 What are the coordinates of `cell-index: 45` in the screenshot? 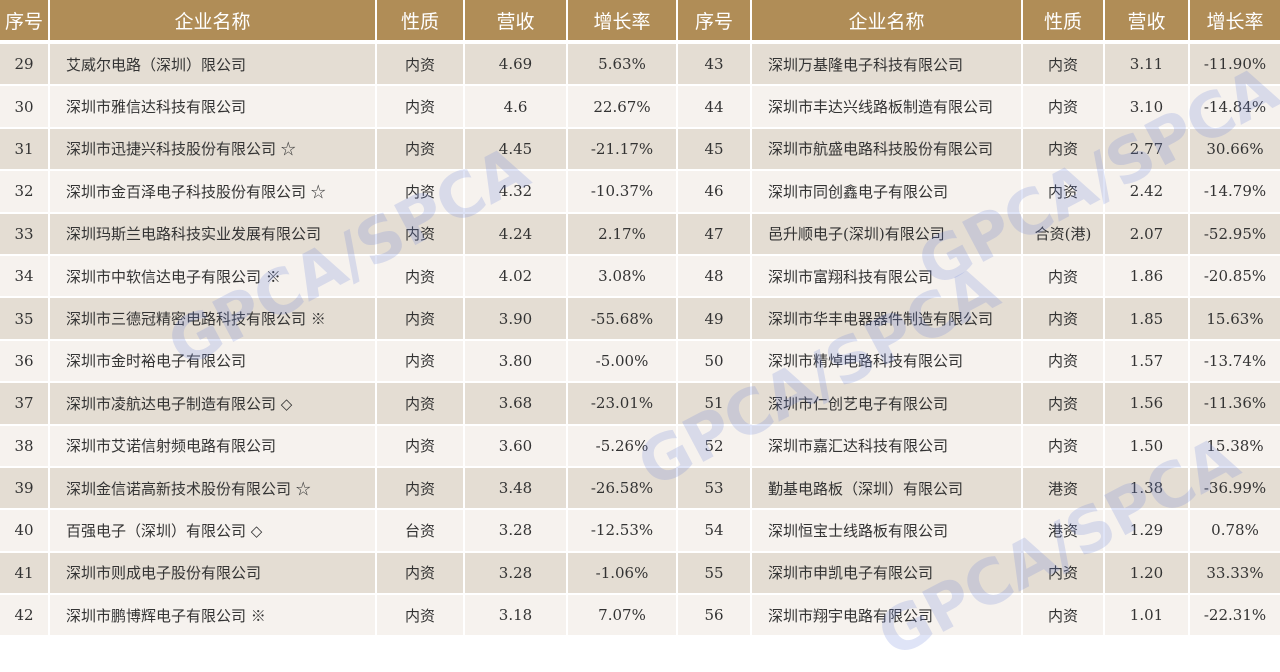 It's located at (715, 149).